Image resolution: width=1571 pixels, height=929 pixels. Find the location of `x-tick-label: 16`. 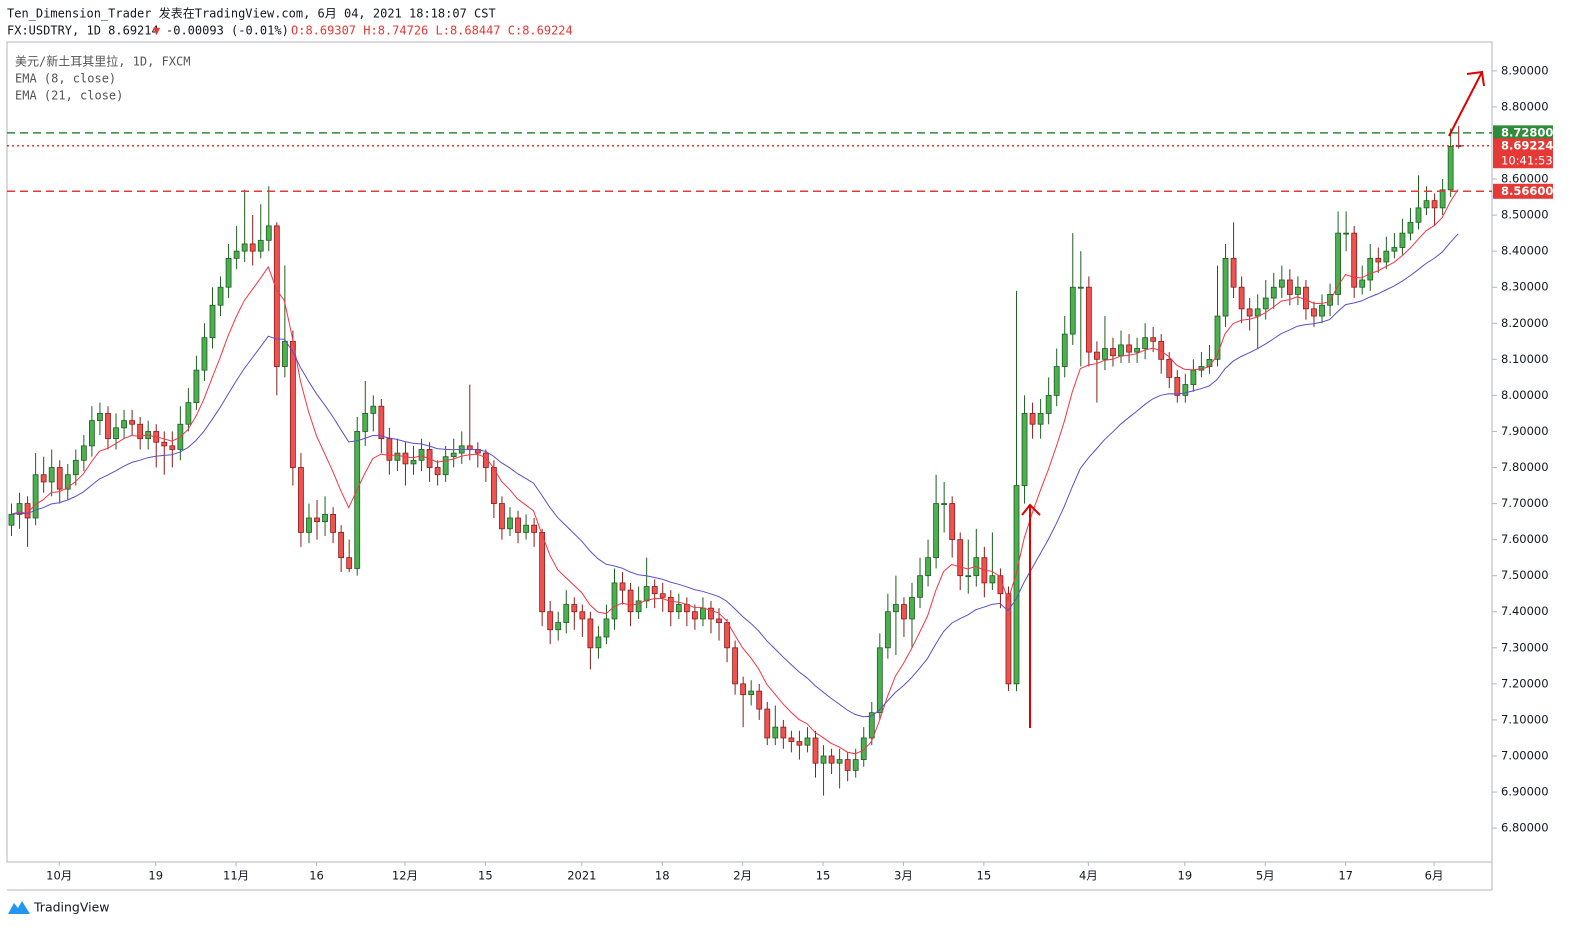

x-tick-label: 16 is located at coordinates (316, 876).